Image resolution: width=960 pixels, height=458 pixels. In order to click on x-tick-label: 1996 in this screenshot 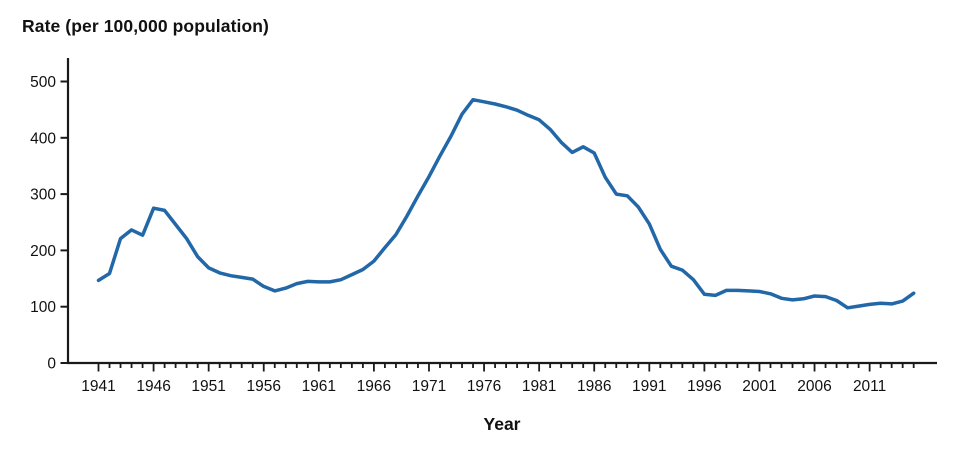, I will do `click(704, 386)`.